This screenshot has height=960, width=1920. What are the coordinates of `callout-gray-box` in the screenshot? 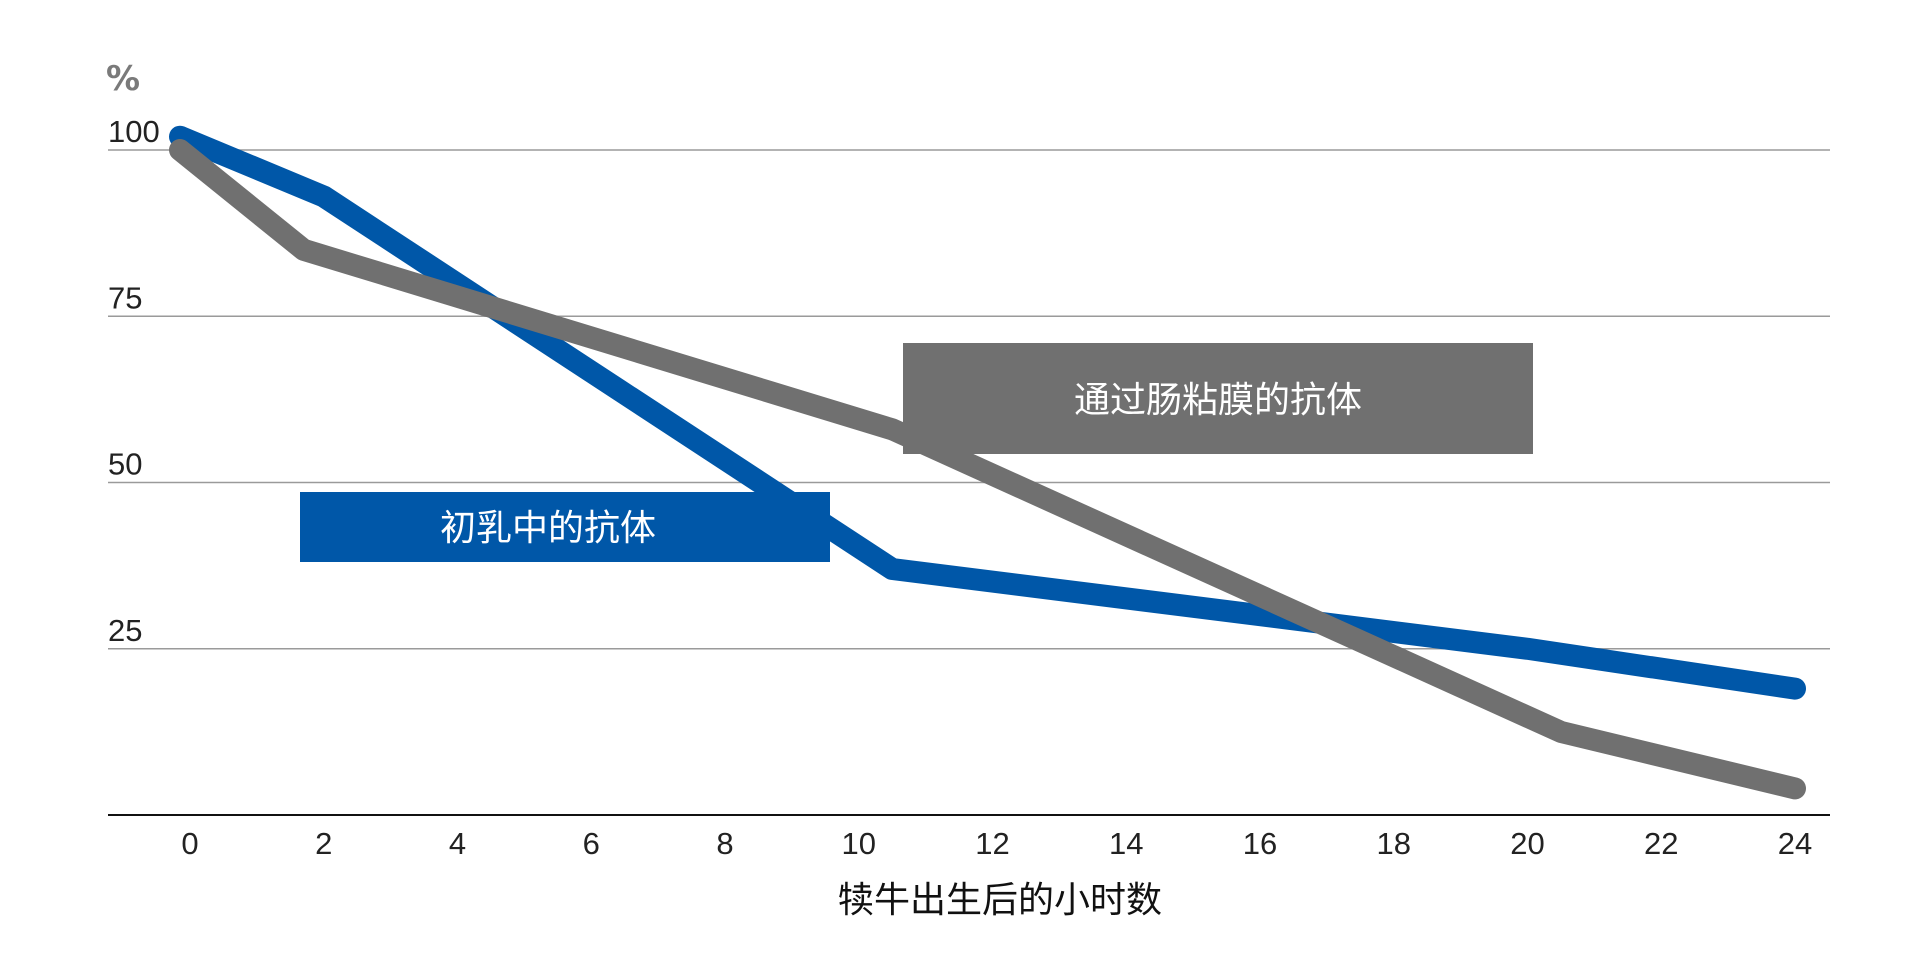 It's located at (1218, 398).